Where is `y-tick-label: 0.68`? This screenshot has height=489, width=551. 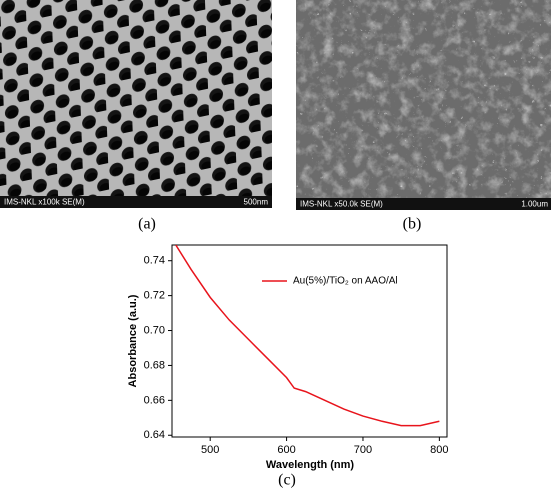 y-tick-label: 0.68 is located at coordinates (154, 365).